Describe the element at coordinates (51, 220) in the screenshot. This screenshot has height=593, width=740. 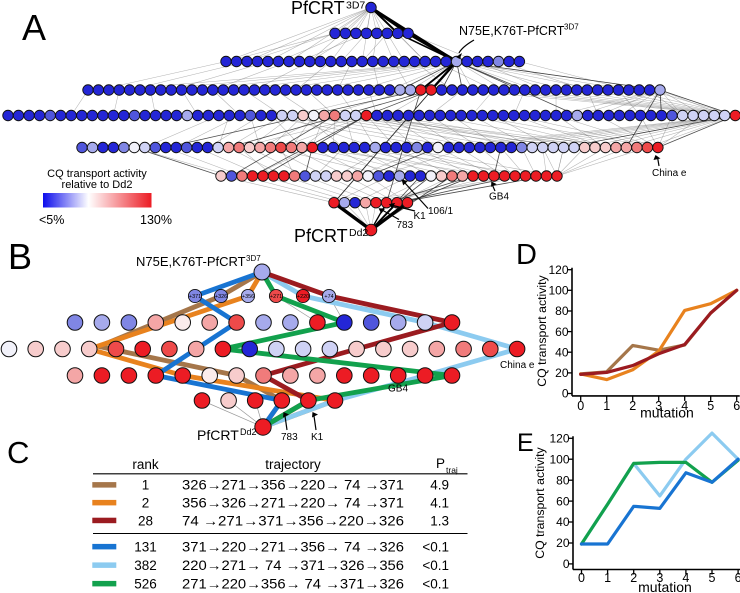
I see `svg-text: <5%` at that location.